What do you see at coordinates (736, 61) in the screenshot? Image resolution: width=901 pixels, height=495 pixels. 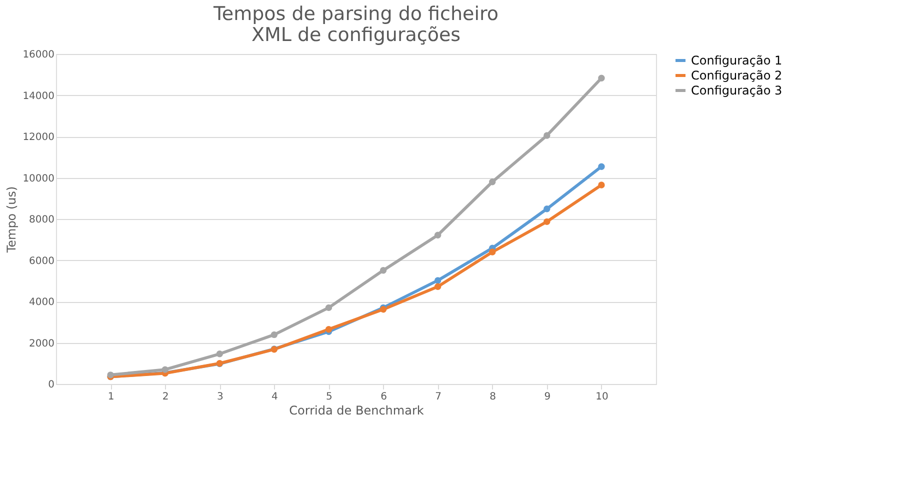 I see `legend-label: Configuração 1` at bounding box center [736, 61].